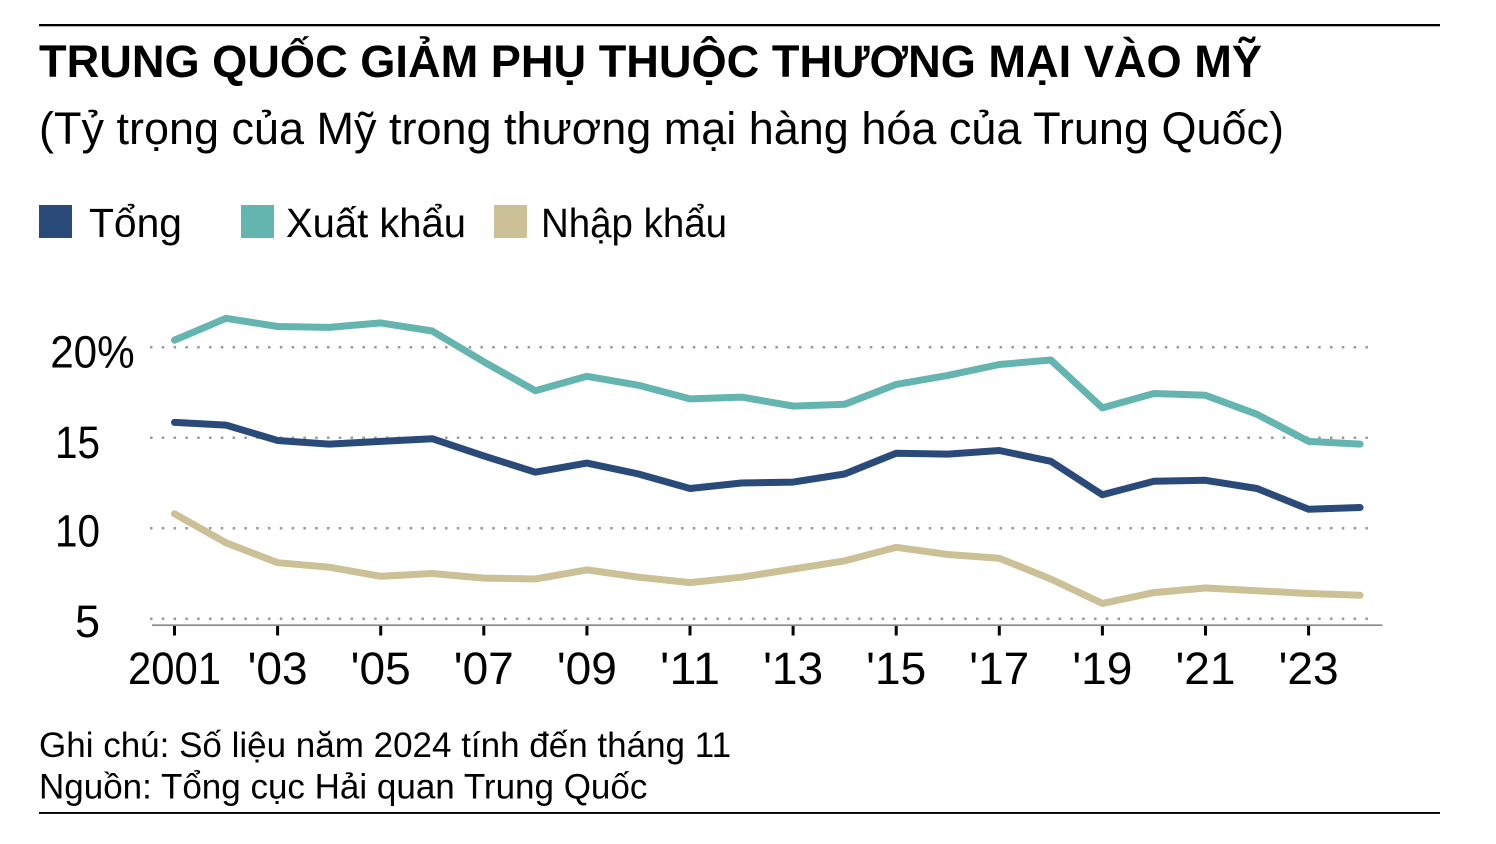  I want to click on svg-text: '15, so click(896, 668).